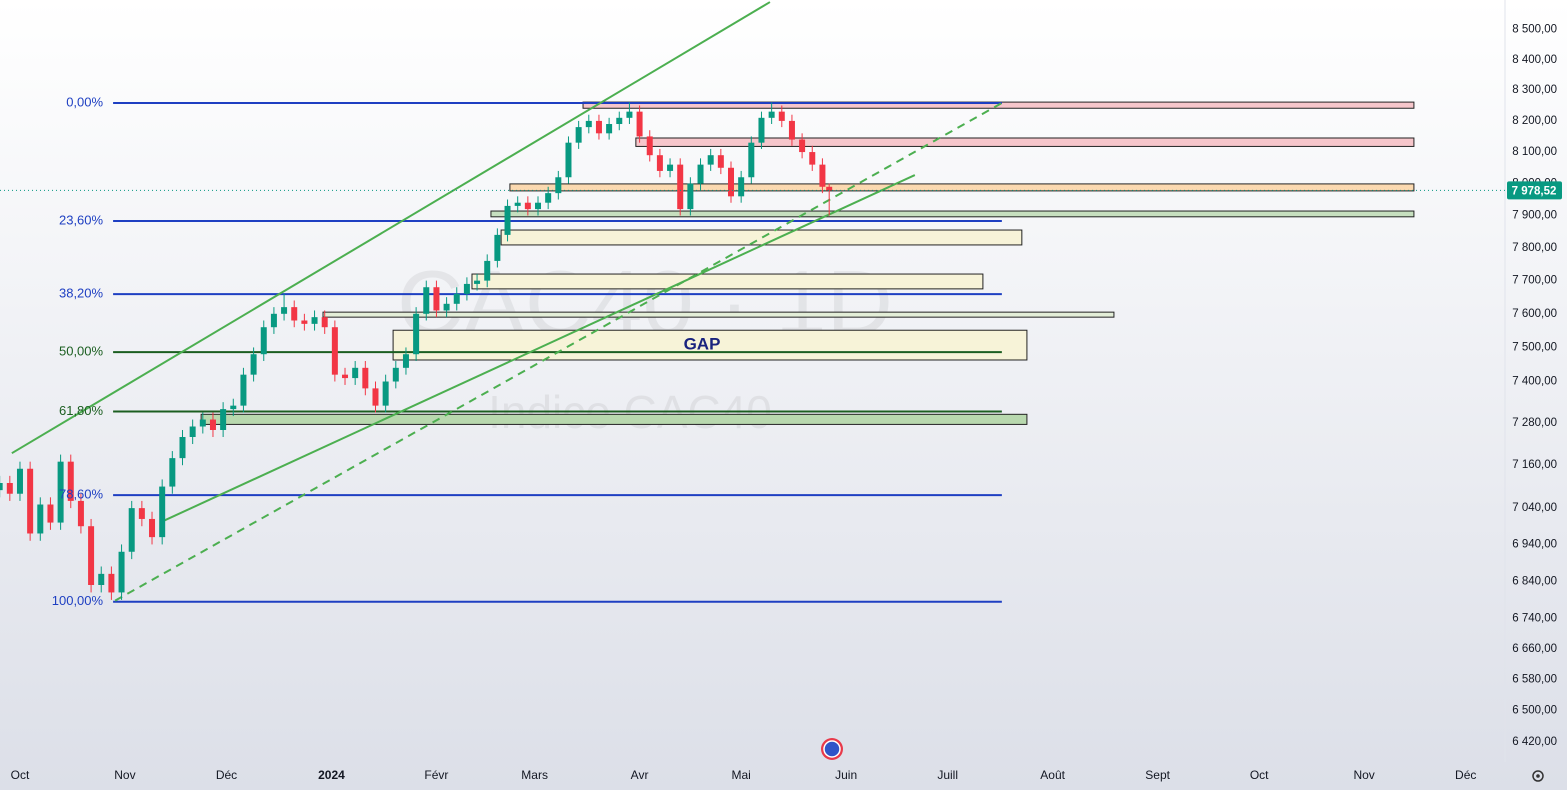 This screenshot has height=790, width=1567. Describe the element at coordinates (846, 775) in the screenshot. I see `x-tick-label: Juin` at that location.